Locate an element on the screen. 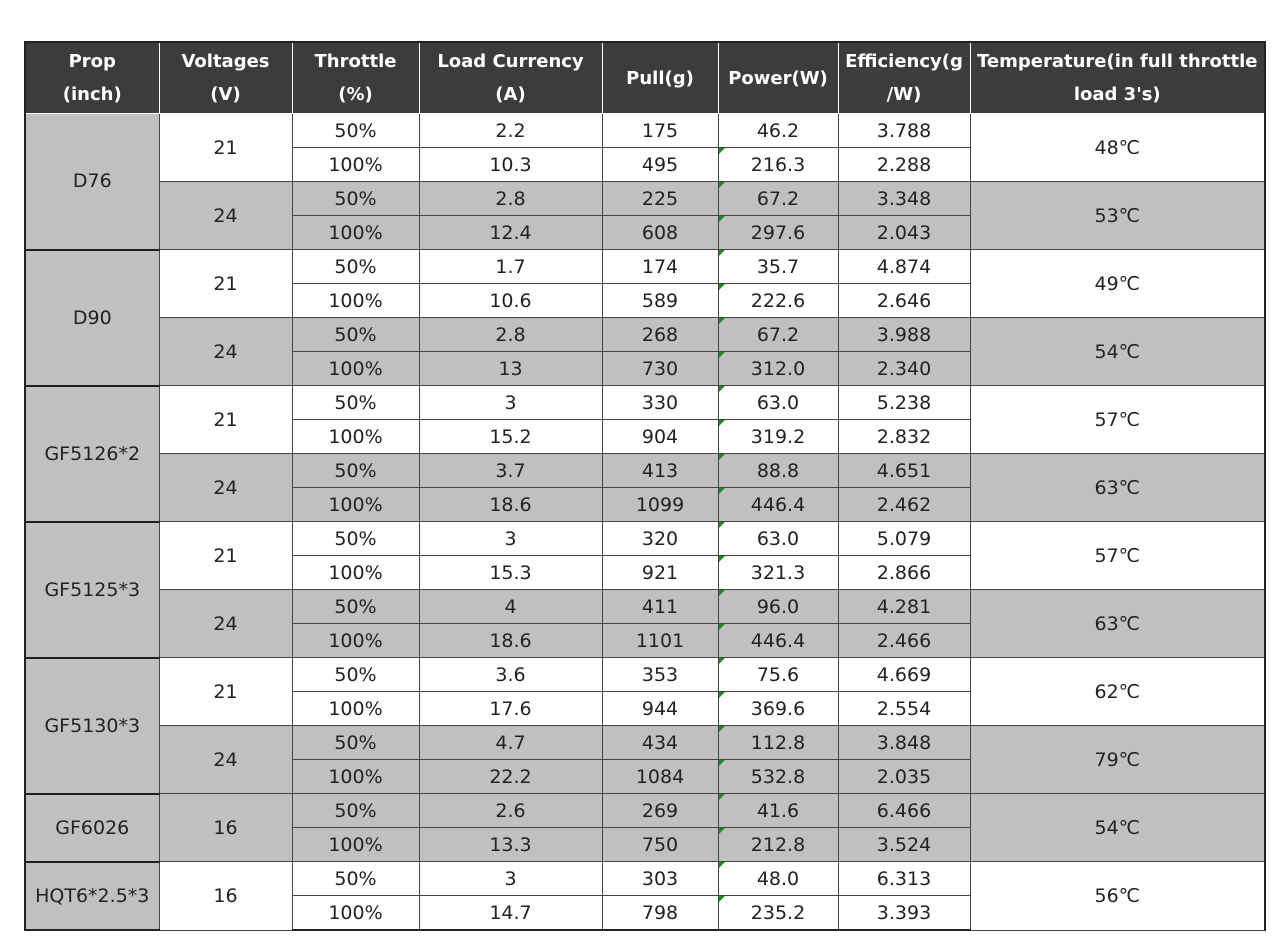 This screenshot has width=1280, height=950. efficiency-cell: 2.340 is located at coordinates (904, 368).